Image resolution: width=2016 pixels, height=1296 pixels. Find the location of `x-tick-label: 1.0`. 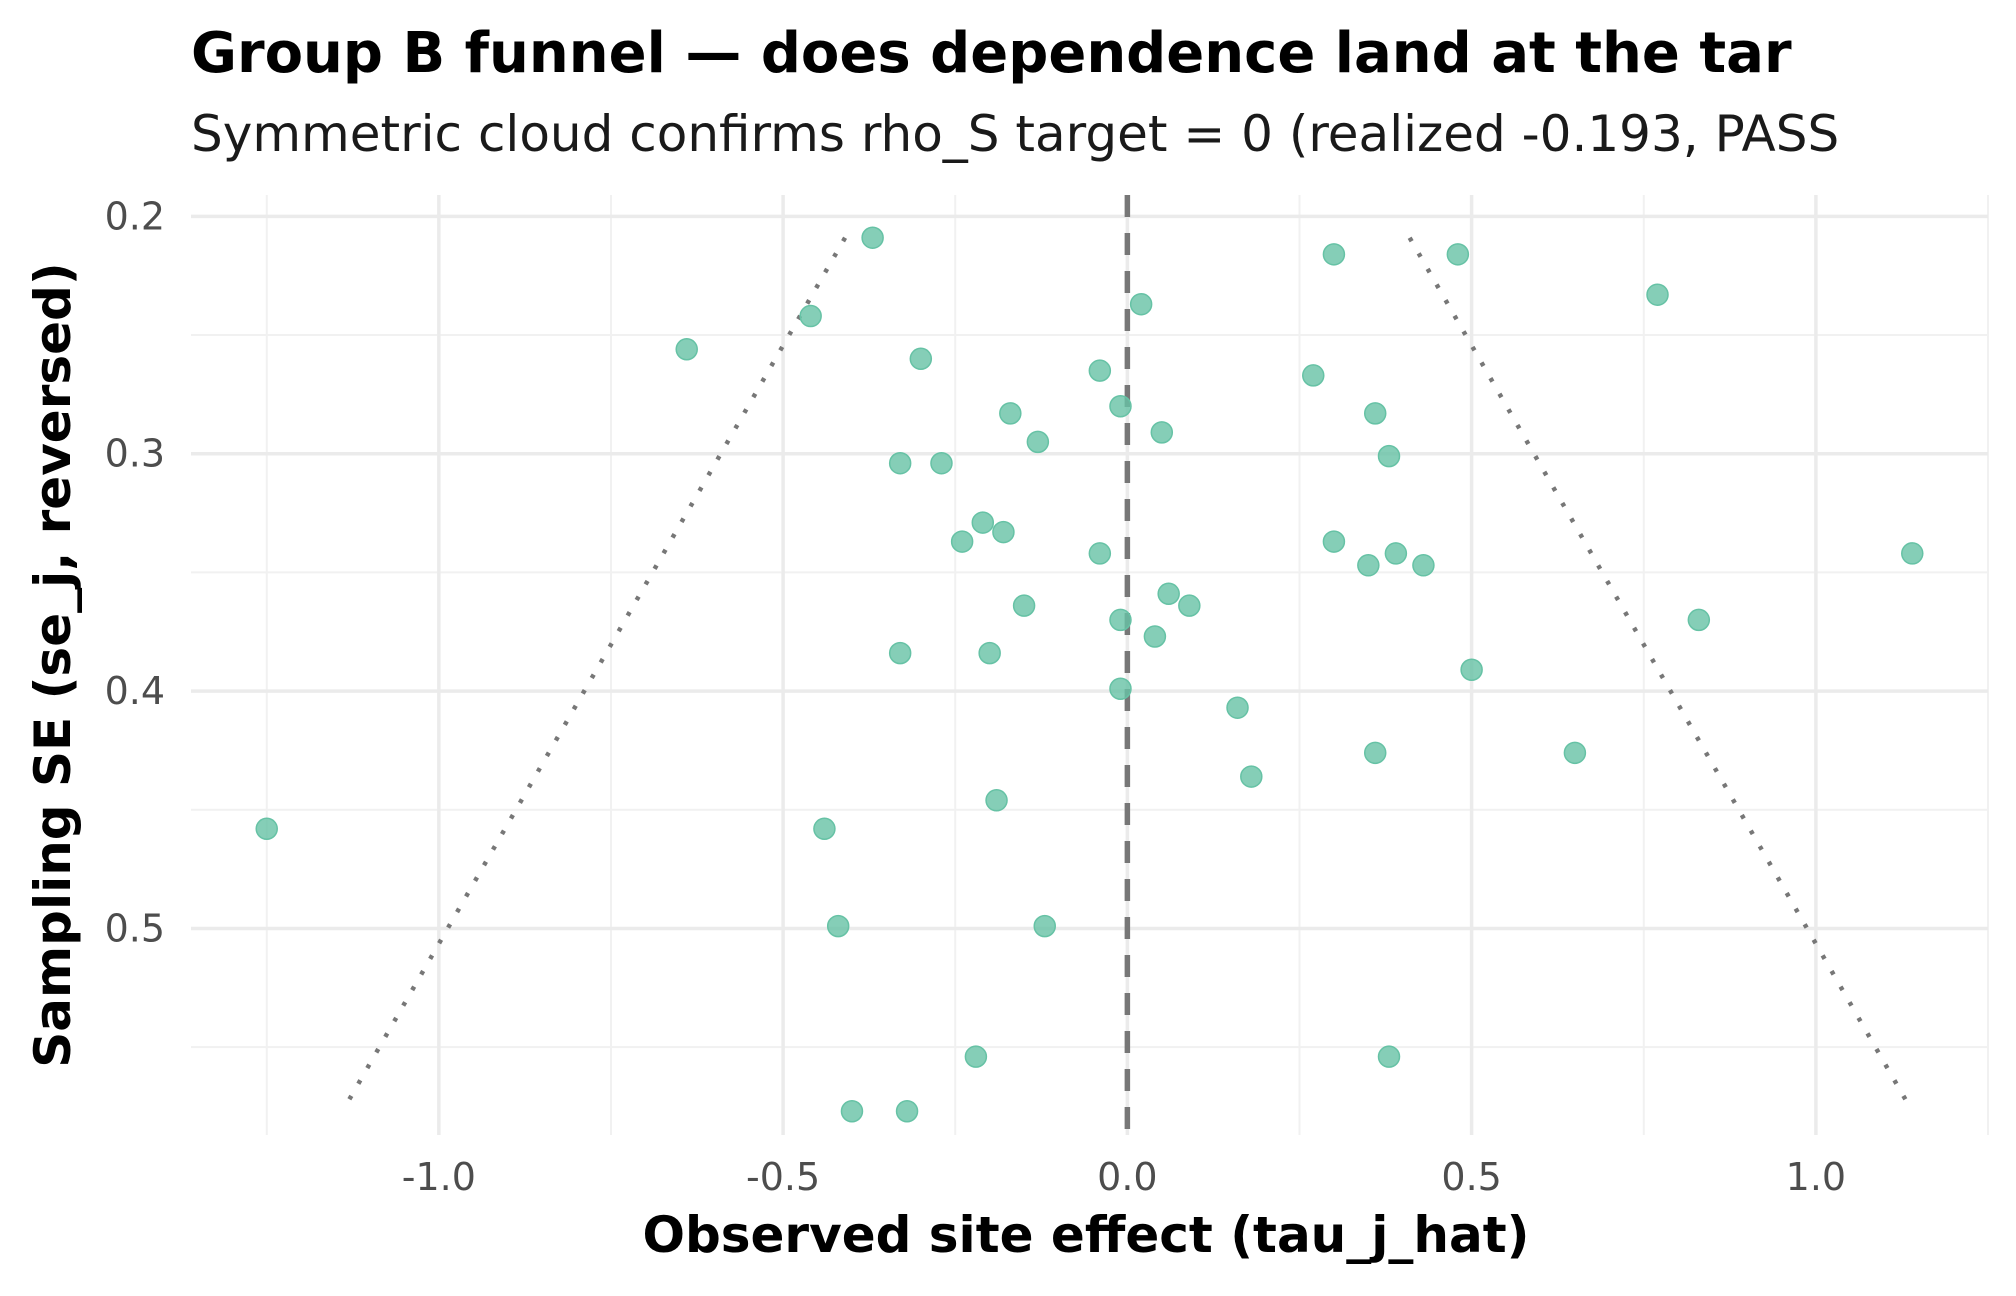

x-tick-label: 1.0 is located at coordinates (1816, 1177).